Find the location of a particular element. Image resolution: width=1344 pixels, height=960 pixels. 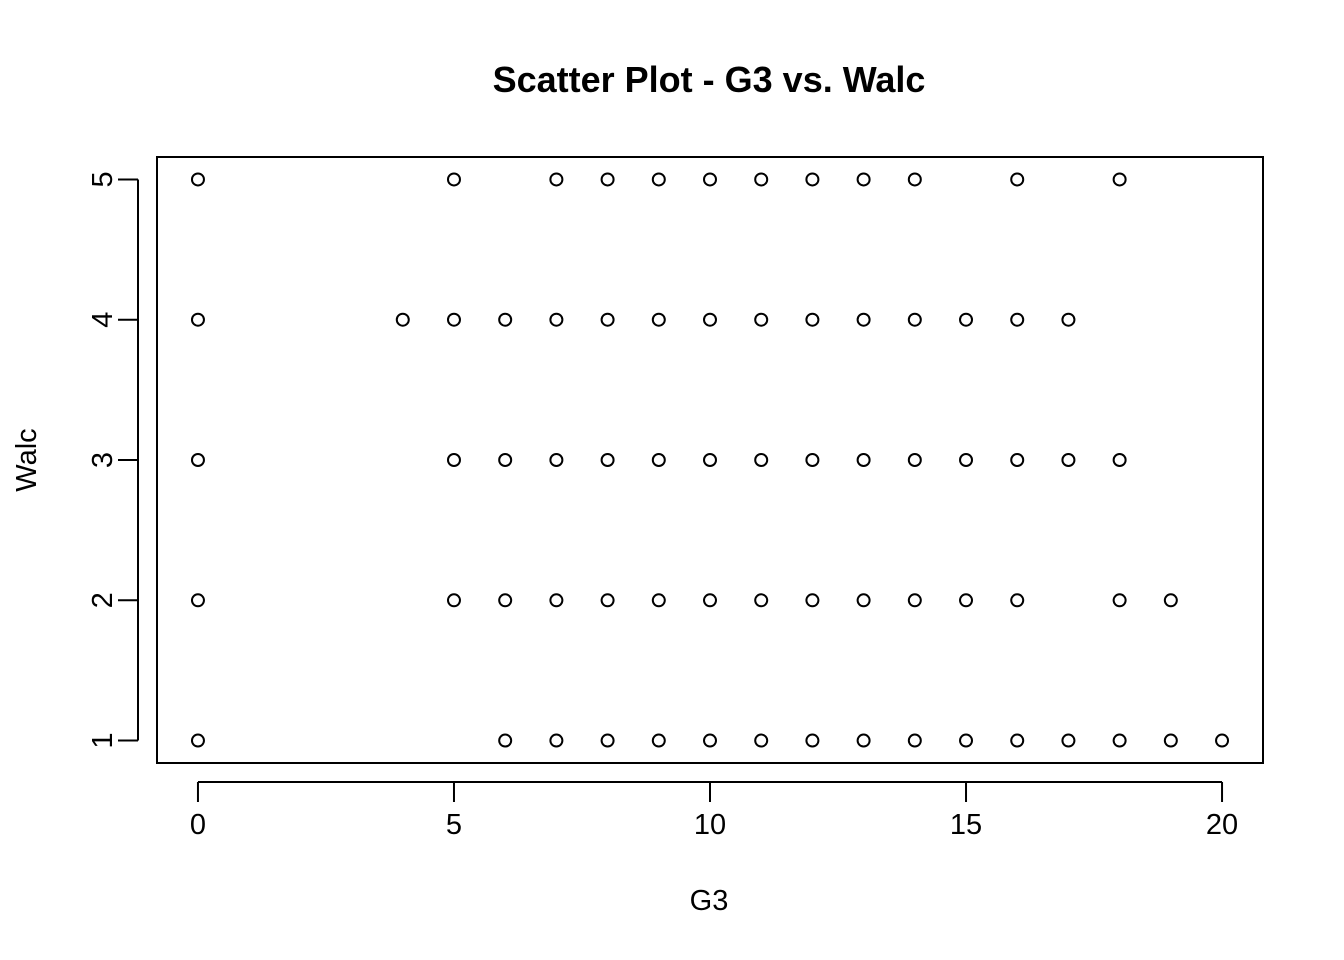

x-tick-label: 10 is located at coordinates (710, 825).